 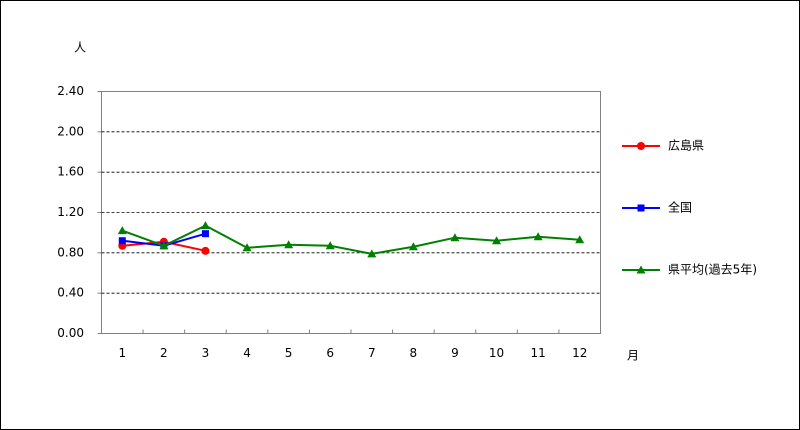 I want to click on y-axis-label: 人, so click(x=80, y=48).